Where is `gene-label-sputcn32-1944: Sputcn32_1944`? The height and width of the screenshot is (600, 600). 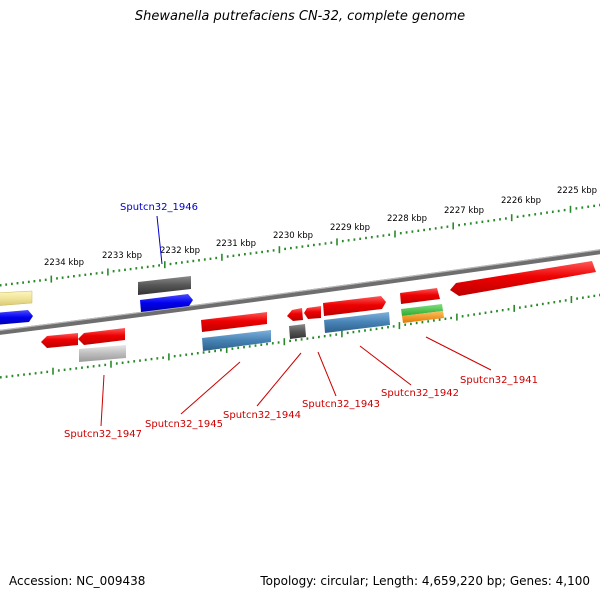
gene-label-sputcn32-1944: Sputcn32_1944 is located at coordinates (262, 415).